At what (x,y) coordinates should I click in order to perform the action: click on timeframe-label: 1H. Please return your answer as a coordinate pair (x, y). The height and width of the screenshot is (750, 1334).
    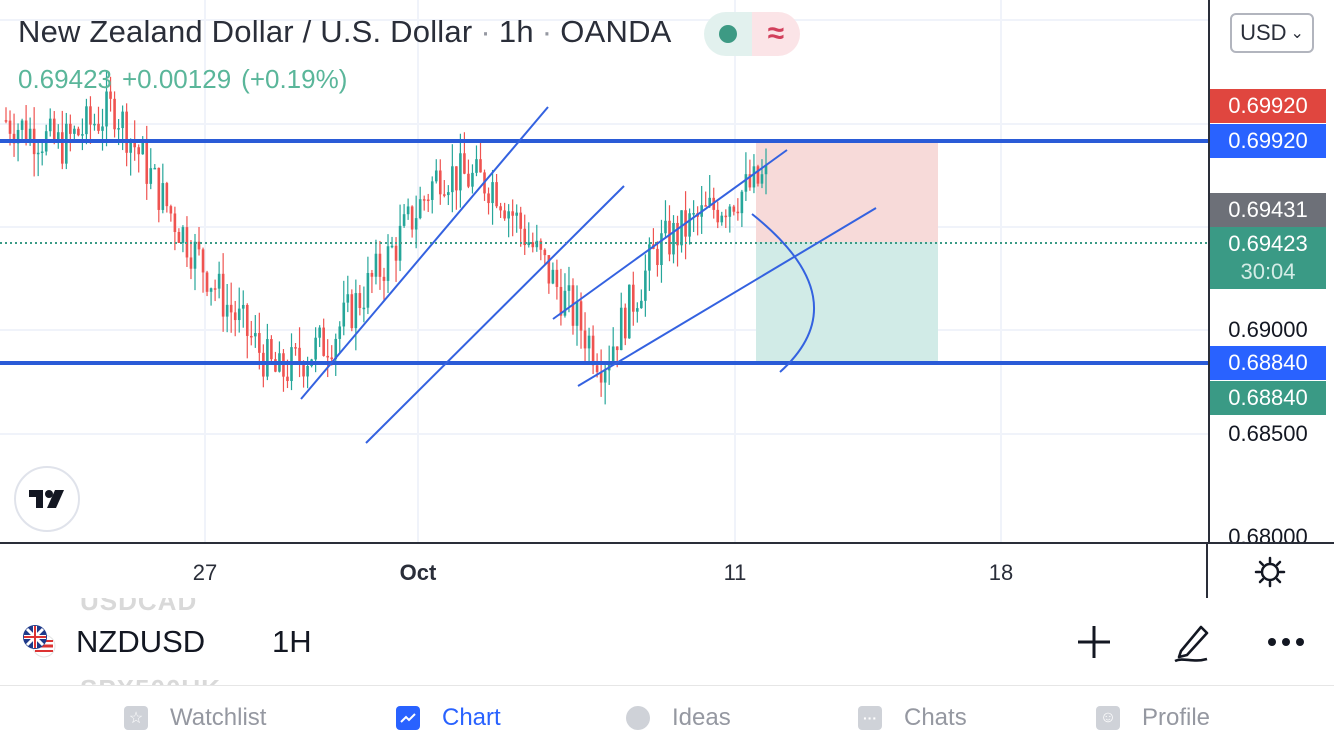
    Looking at the image, I should click on (292, 641).